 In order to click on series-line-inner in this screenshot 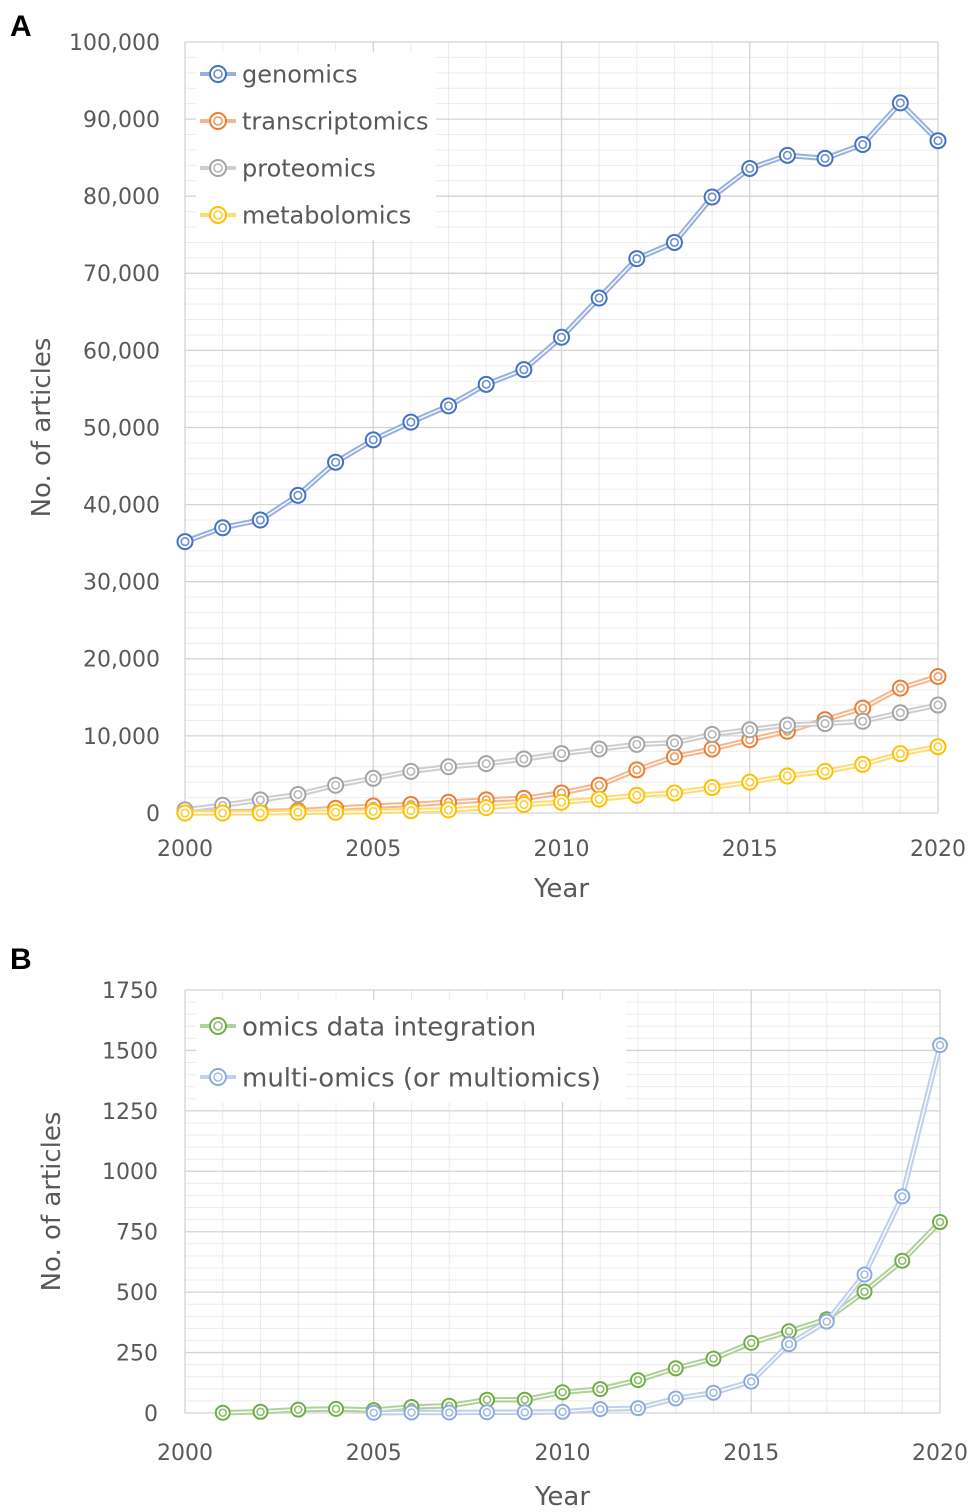, I will do `click(657, 1229)`.